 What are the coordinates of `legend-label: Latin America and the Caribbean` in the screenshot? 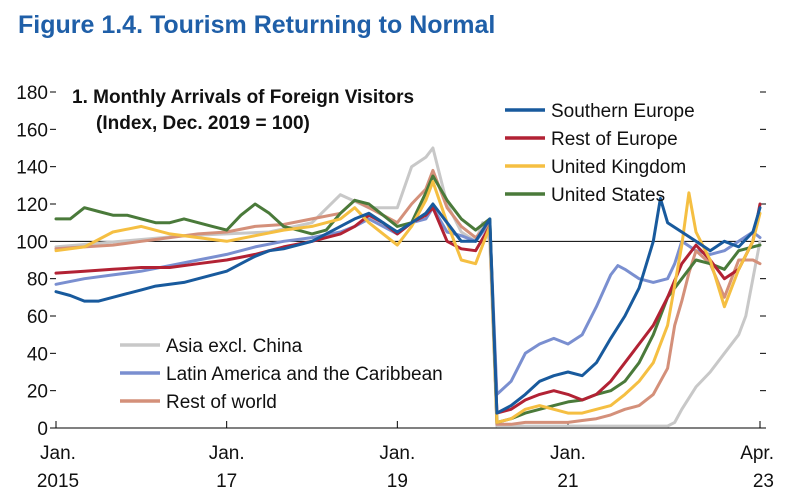 It's located at (304, 374).